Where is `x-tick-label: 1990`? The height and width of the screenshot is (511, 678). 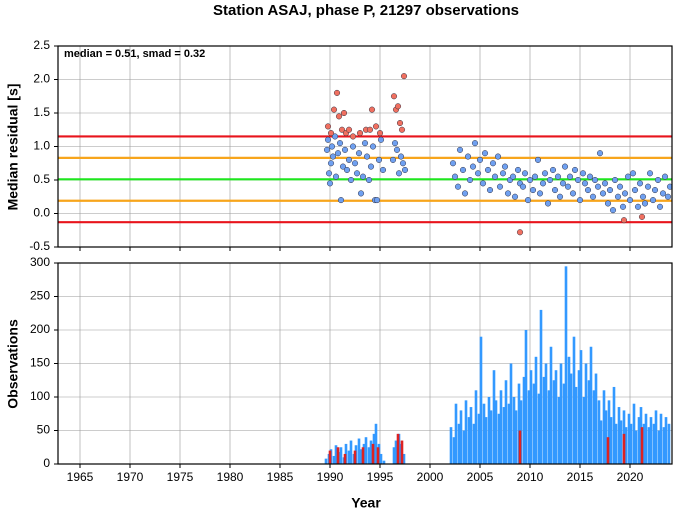
x-tick-label: 1990 is located at coordinates (330, 477).